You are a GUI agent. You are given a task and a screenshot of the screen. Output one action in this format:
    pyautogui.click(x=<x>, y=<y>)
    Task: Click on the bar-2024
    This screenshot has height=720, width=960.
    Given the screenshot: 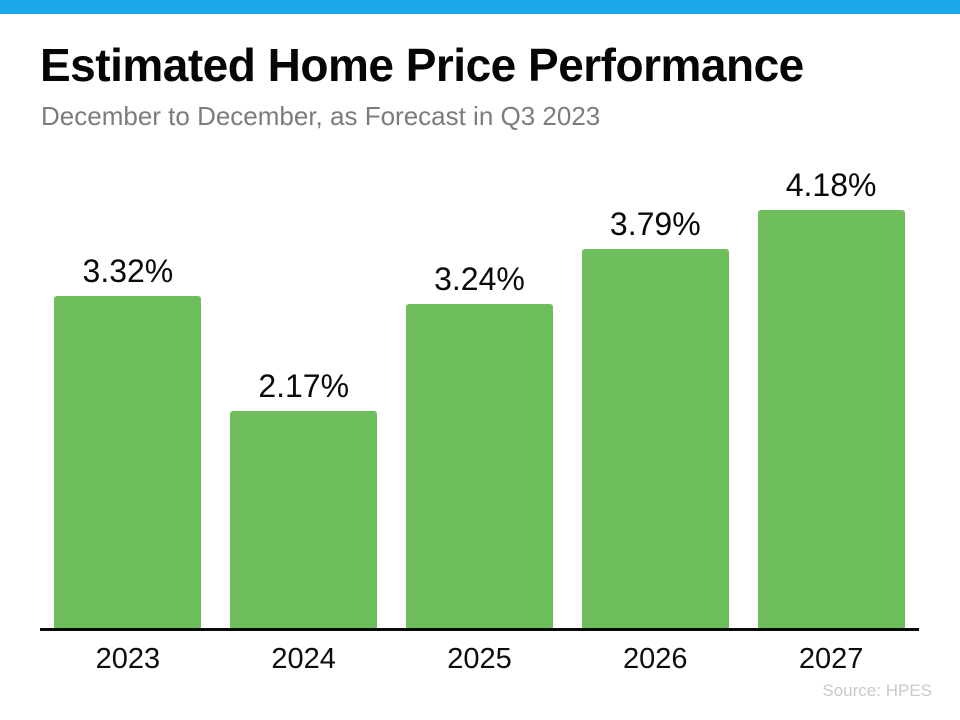 What is the action you would take?
    pyautogui.click(x=304, y=519)
    